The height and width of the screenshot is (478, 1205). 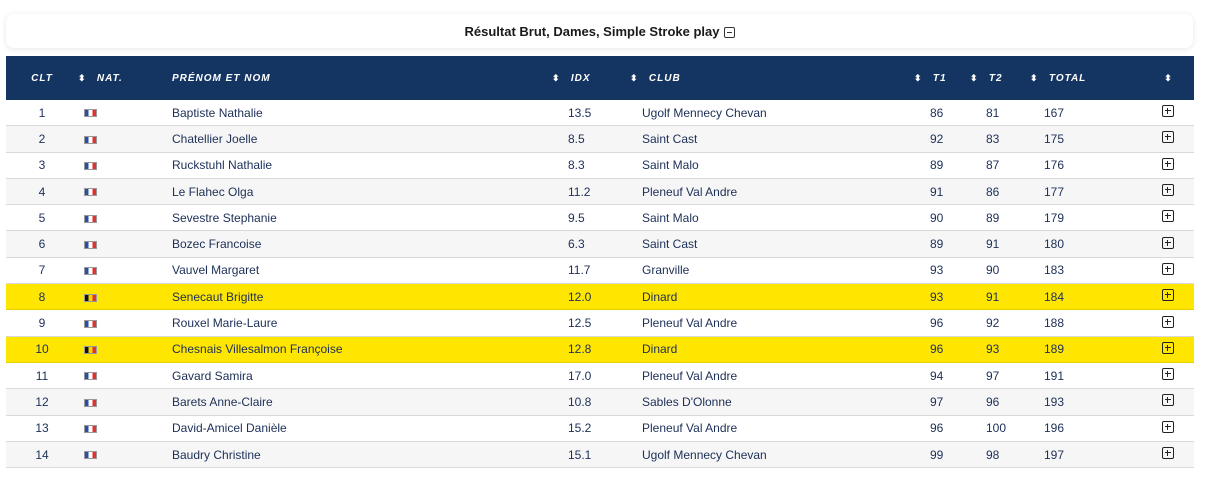 I want to click on table-row: 3 Ruckstuhl Nathalie 8.3 Saint Malo 89 87 176, so click(x=600, y=165).